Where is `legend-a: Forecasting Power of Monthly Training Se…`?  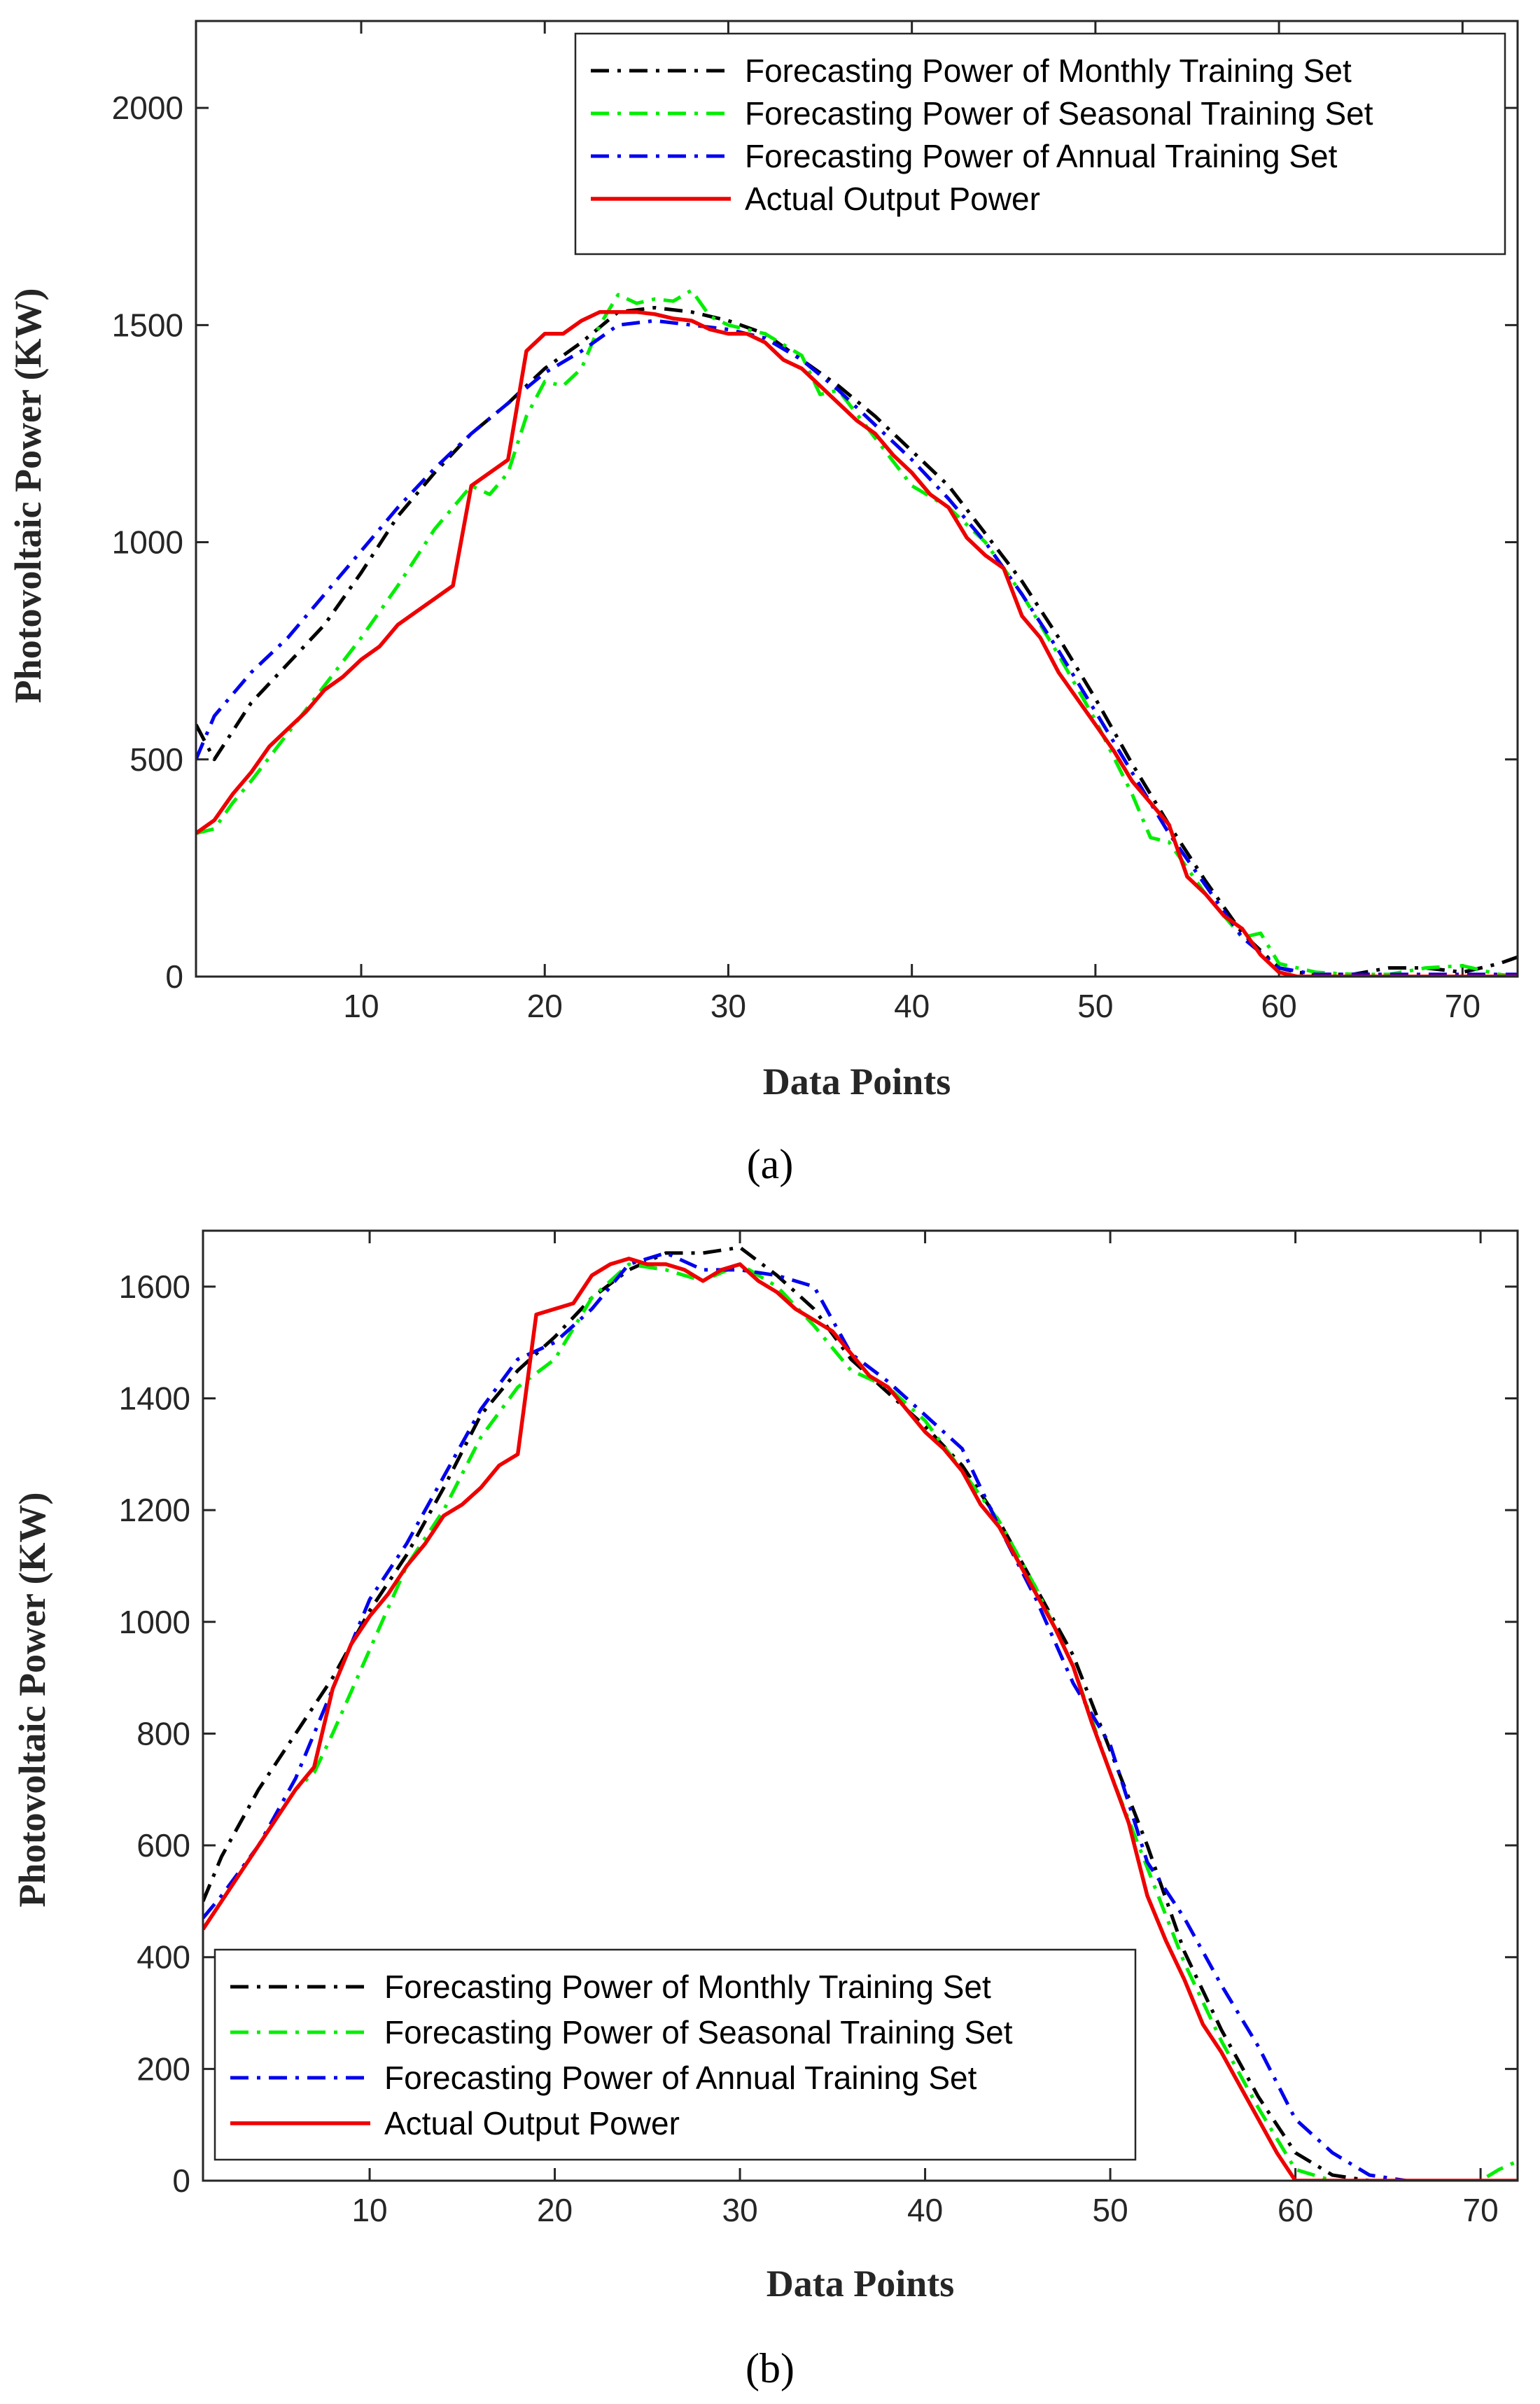 legend-a: Forecasting Power of Monthly Training Se… is located at coordinates (1040, 144).